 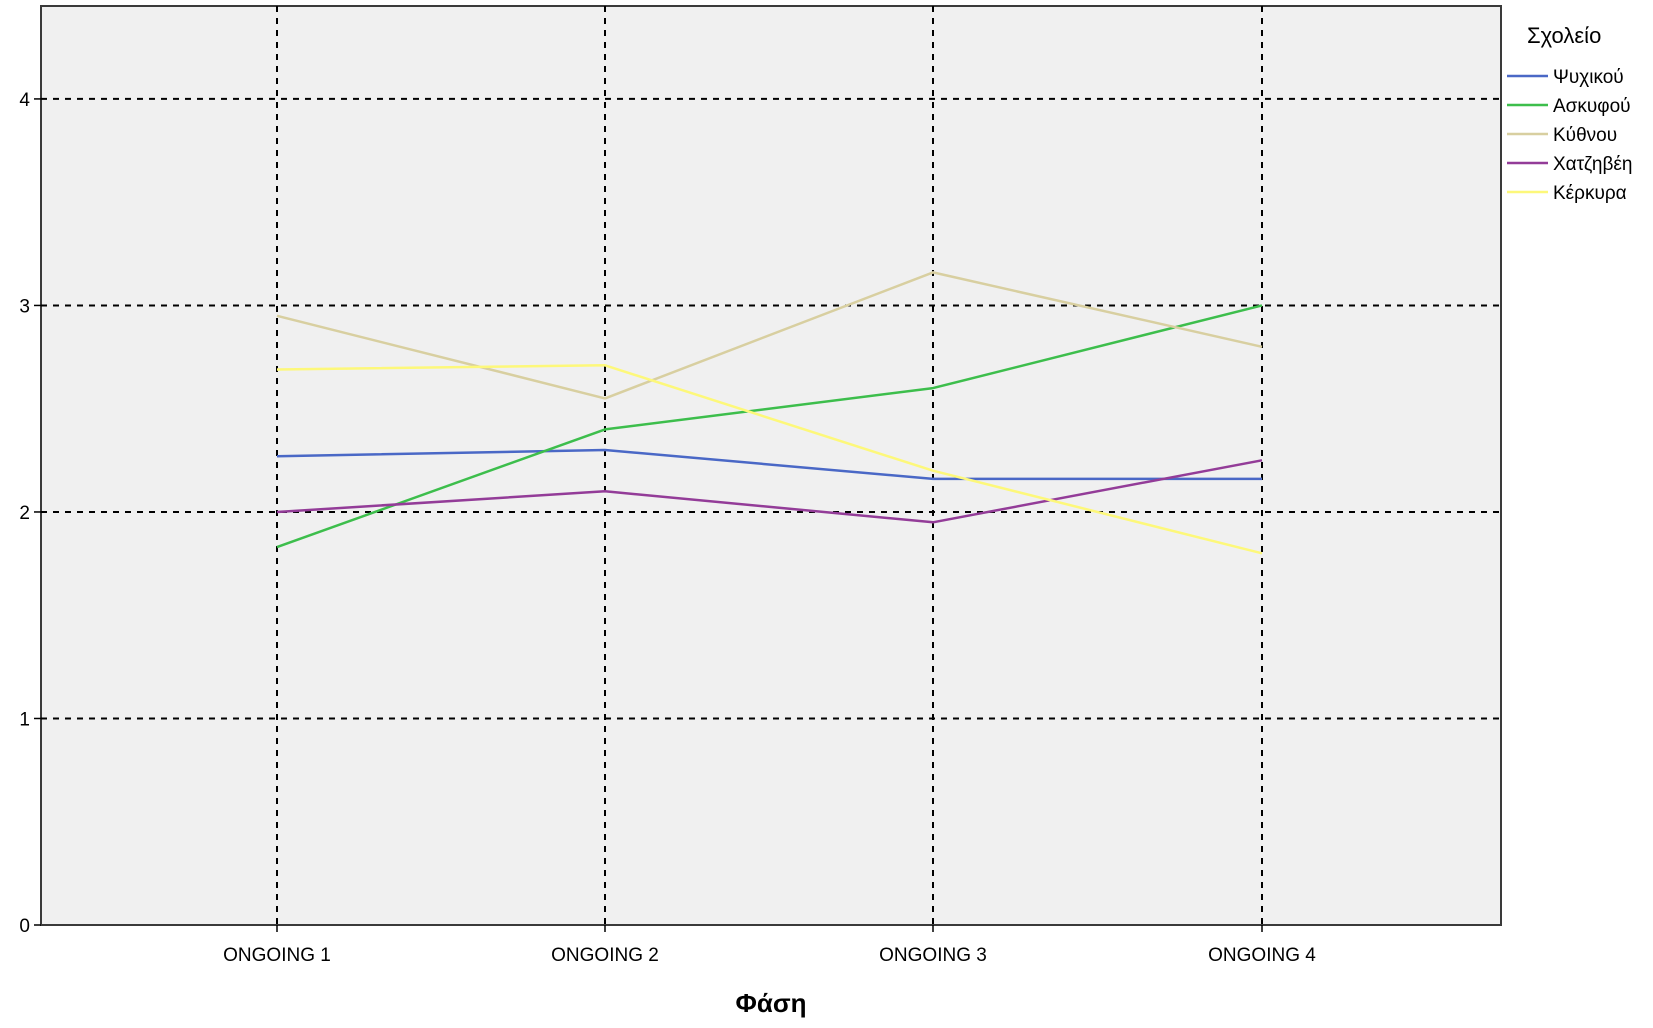 I want to click on y-tick-label: 3, so click(x=24, y=306).